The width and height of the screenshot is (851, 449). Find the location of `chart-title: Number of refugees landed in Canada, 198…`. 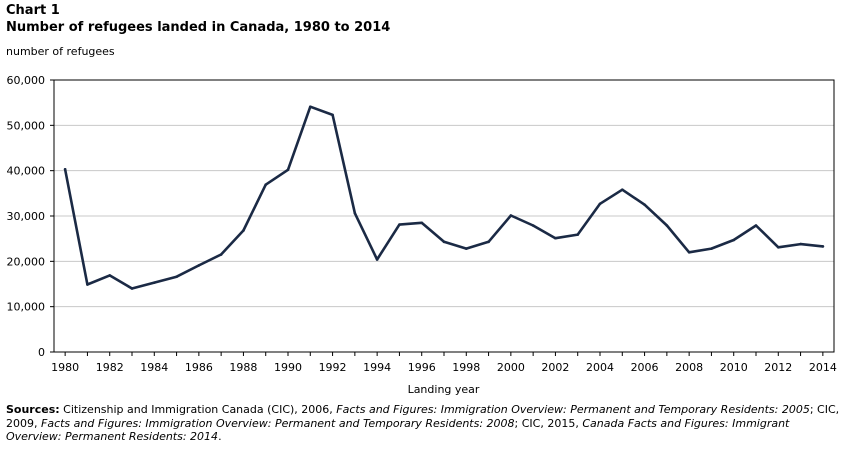

chart-title: Number of refugees landed in Canada, 198… is located at coordinates (198, 27).